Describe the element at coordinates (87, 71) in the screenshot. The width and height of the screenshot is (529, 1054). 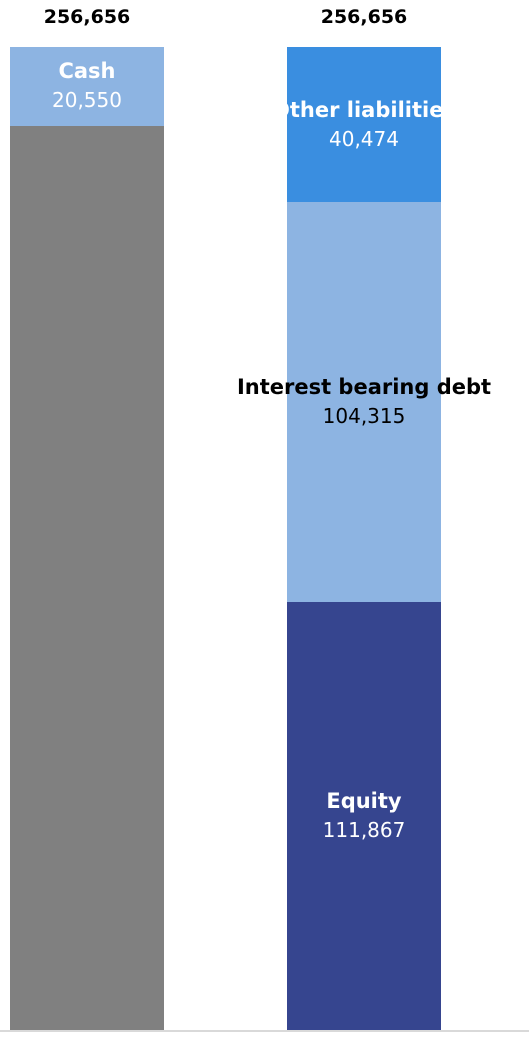
I see `segment-name: Cash` at that location.